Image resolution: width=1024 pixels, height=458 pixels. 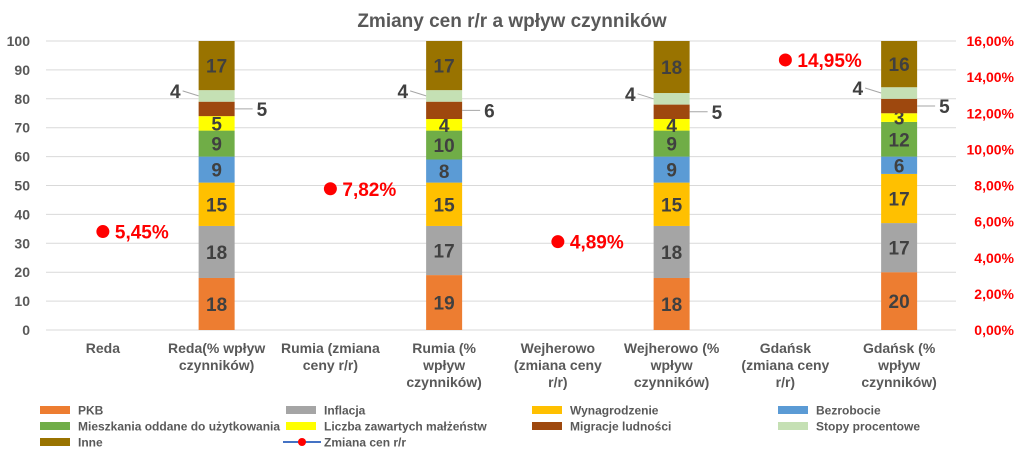 What do you see at coordinates (345, 411) in the screenshot?
I see `legend-label: Inflacja` at bounding box center [345, 411].